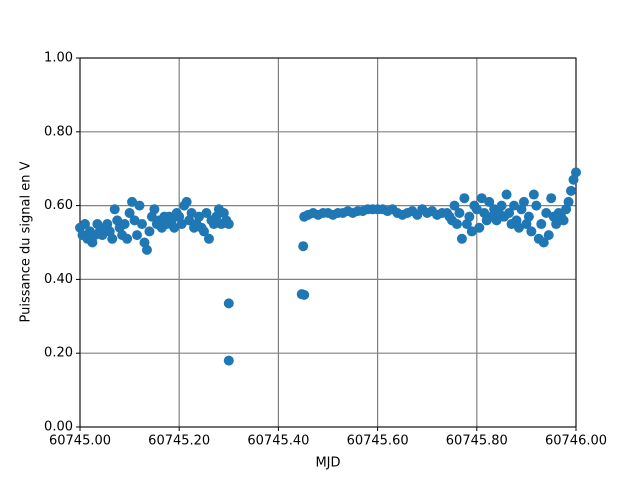 This screenshot has width=640, height=480. I want to click on y-tick-label: 0.80, so click(58, 131).